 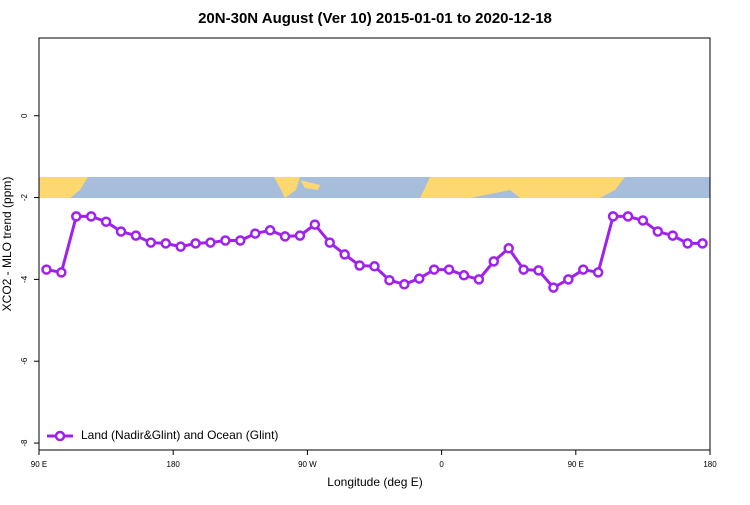 What do you see at coordinates (24, 279) in the screenshot?
I see `y-tick-label: -4` at bounding box center [24, 279].